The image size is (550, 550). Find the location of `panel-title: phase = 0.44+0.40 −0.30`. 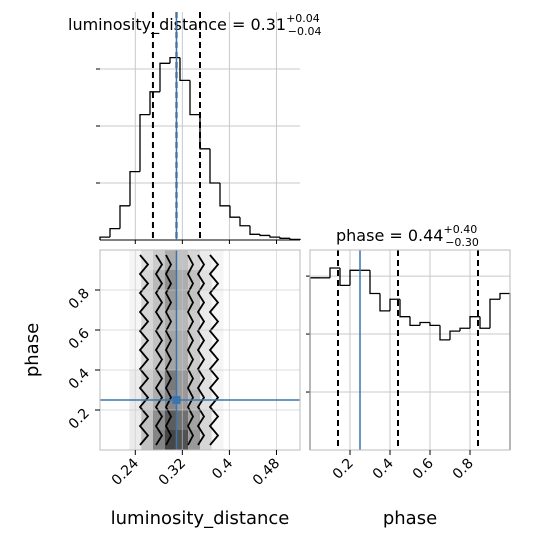

panel-title: phase = 0.44+0.40 −0.30 is located at coordinates (407, 236).